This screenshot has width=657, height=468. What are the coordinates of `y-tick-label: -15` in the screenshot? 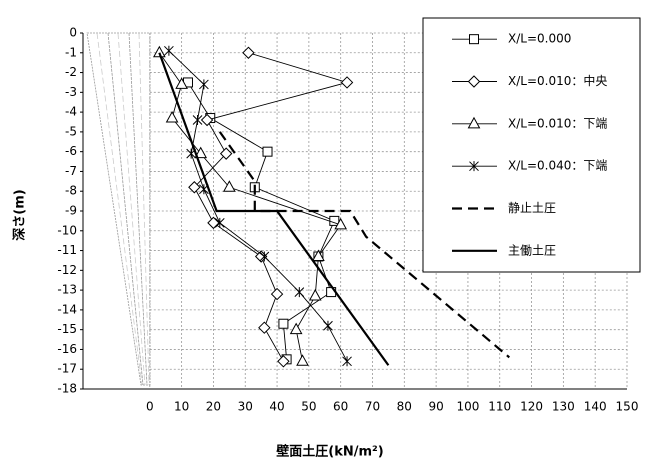 It's located at (67, 329).